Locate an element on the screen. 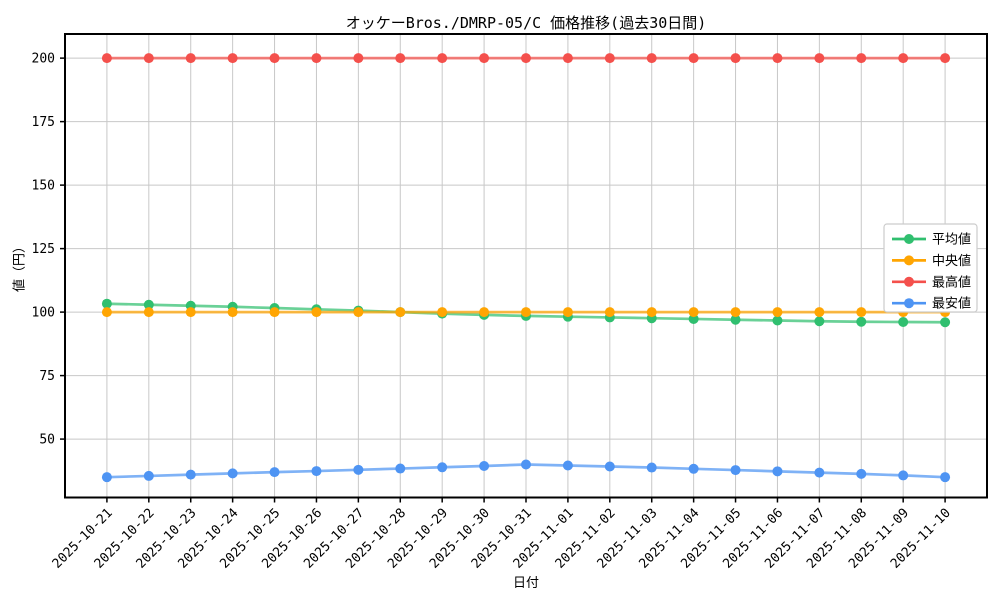  y-tick-label: 50 is located at coordinates (47, 440).